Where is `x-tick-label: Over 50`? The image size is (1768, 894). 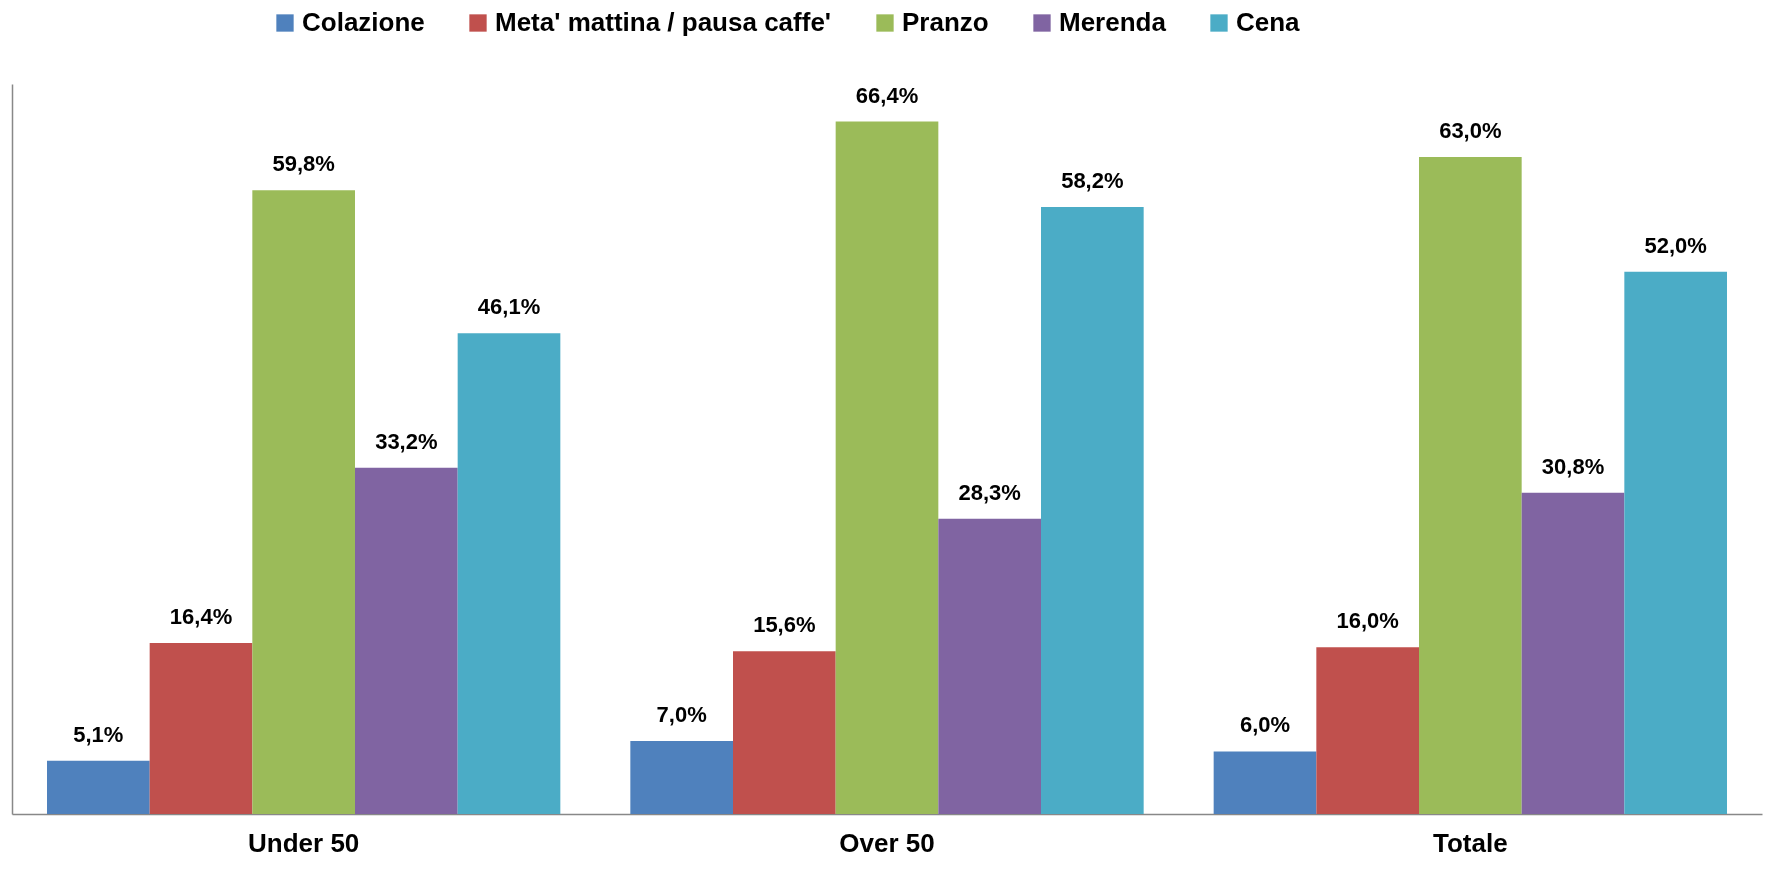
x-tick-label: Over 50 is located at coordinates (887, 842).